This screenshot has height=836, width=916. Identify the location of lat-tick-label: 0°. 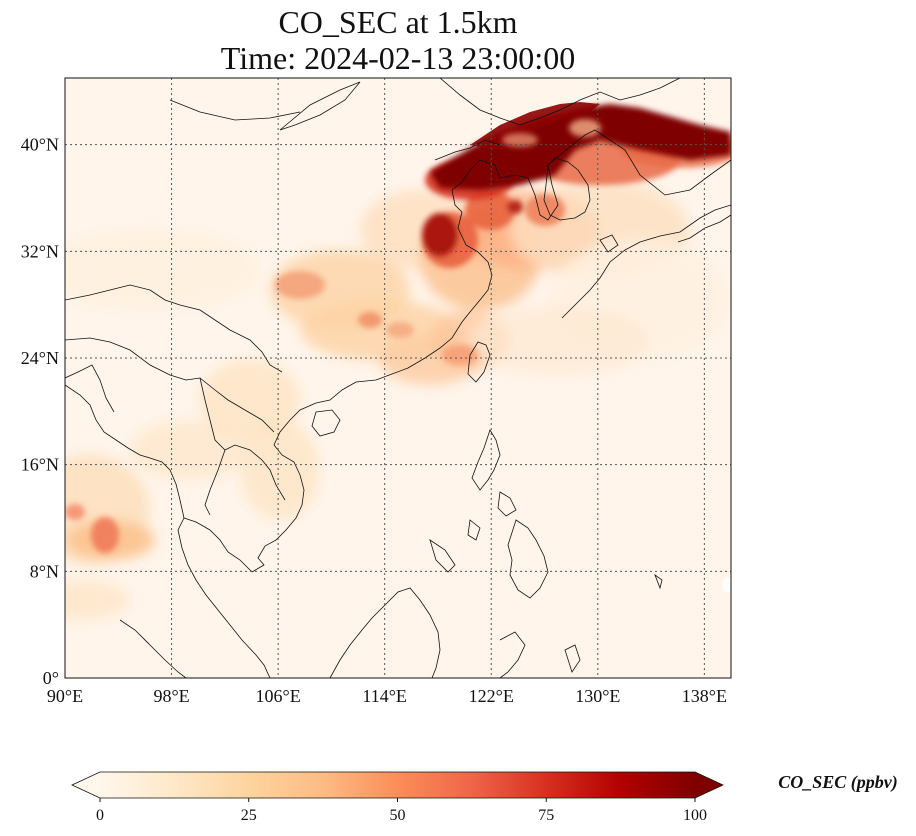
(51, 678).